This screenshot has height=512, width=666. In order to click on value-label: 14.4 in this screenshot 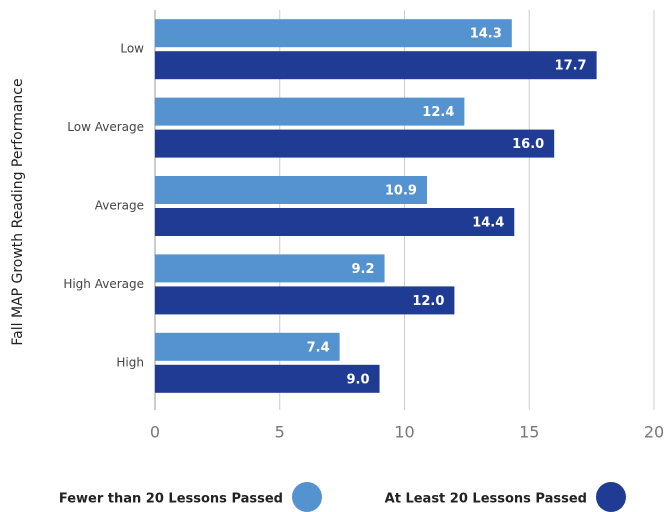, I will do `click(488, 223)`.